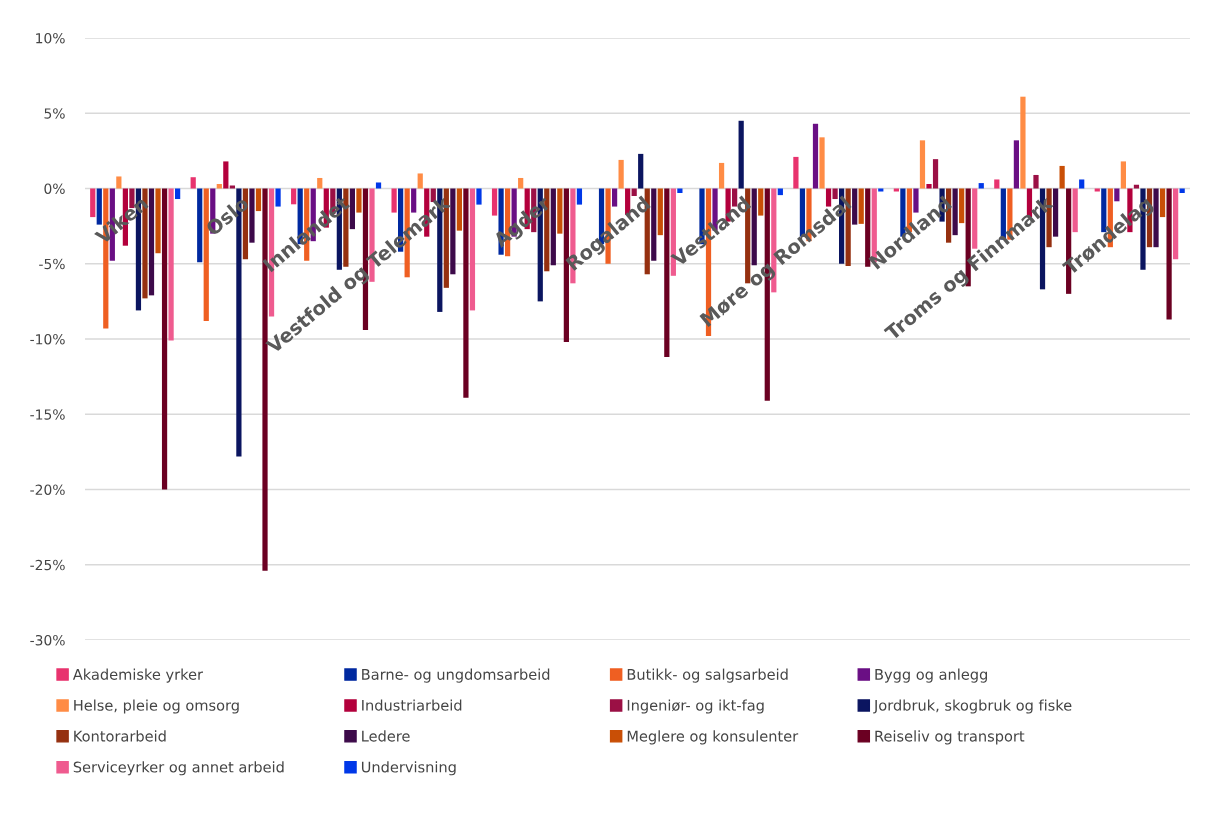 Image resolution: width=1205 pixels, height=835 pixels. I want to click on y-tick-label: 10%, so click(50, 38).